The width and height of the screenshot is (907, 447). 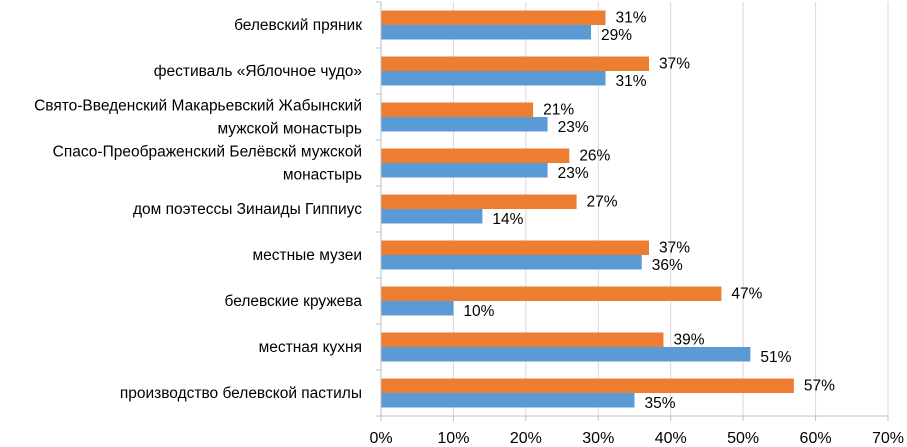 What do you see at coordinates (322, 175) in the screenshot?
I see `category-label: монастырь` at bounding box center [322, 175].